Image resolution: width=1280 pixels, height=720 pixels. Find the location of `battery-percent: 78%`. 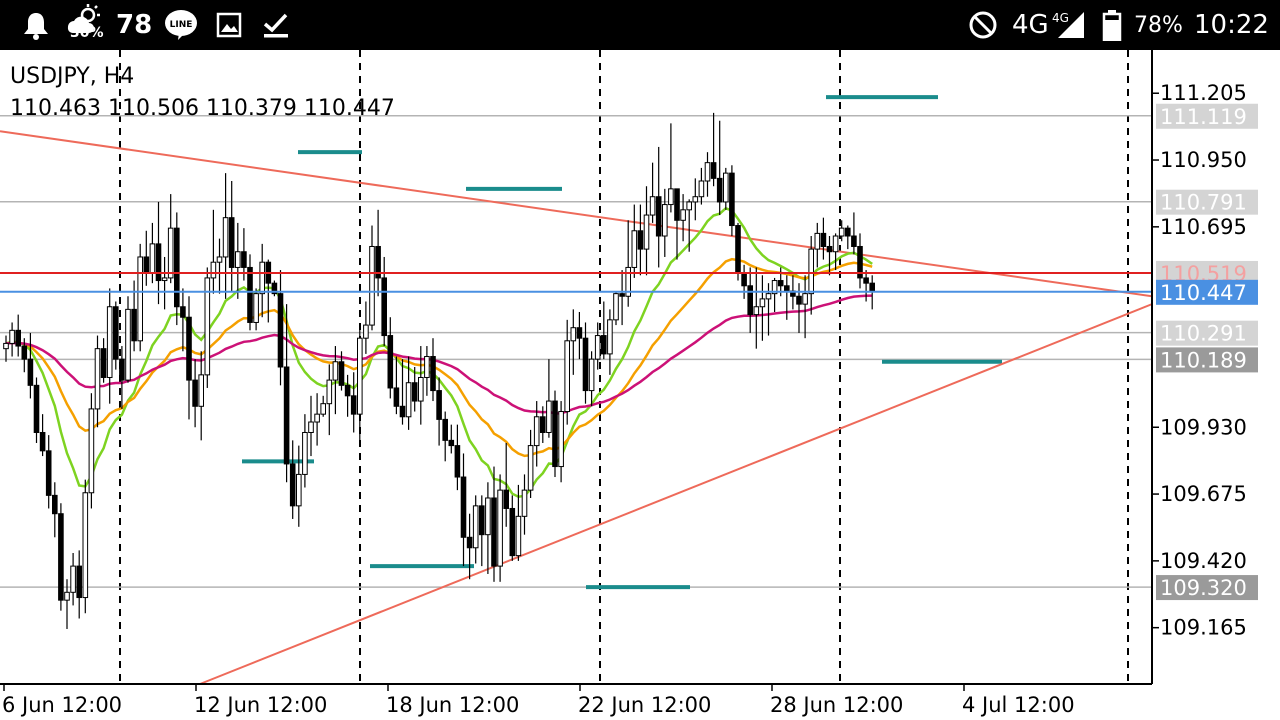

battery-percent: 78% is located at coordinates (1158, 25).